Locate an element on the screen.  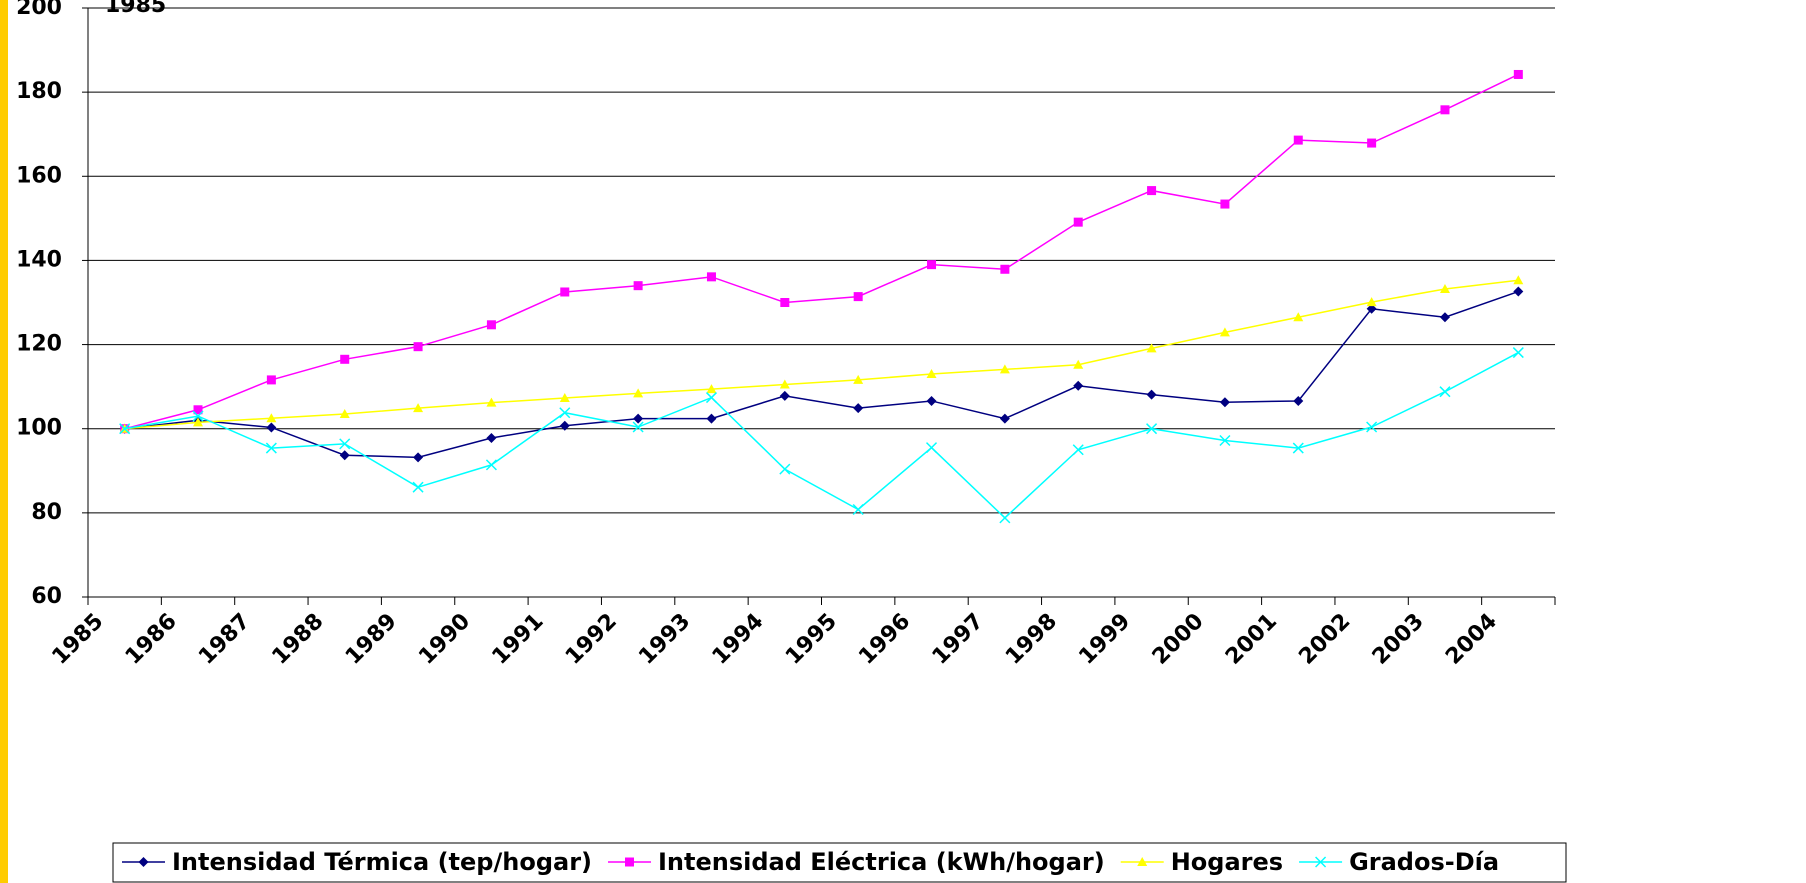
x-tick-label: 1987 is located at coordinates (224, 639).